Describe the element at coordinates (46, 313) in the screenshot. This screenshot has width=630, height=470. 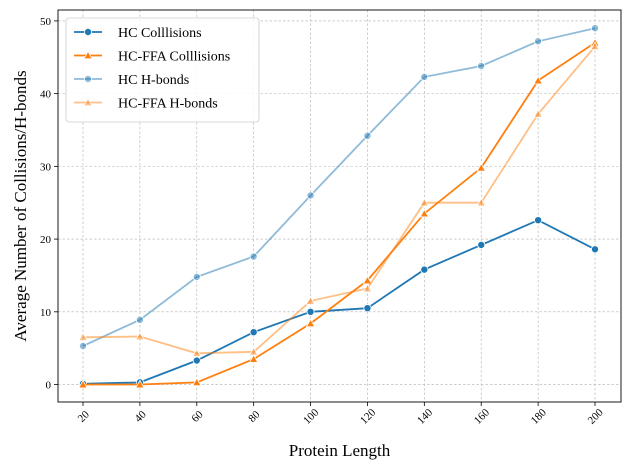
I see `y-tick-label: 10` at that location.